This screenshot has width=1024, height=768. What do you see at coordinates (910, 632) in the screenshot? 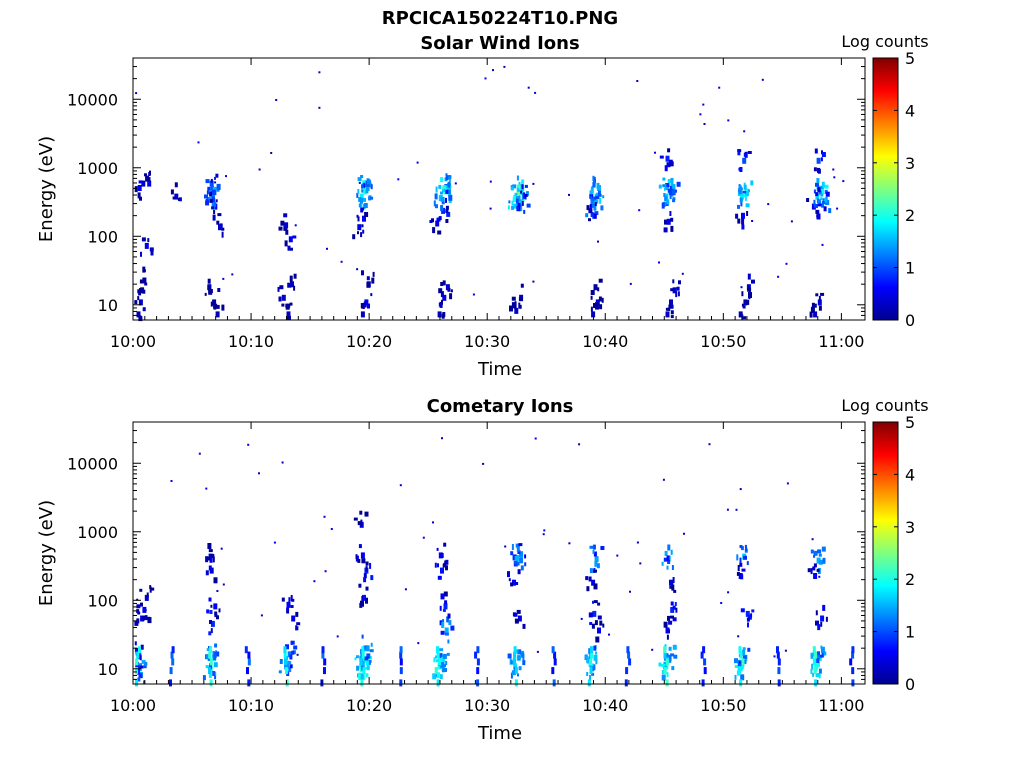
I see `colorbar-tick-label: 1` at bounding box center [910, 632].